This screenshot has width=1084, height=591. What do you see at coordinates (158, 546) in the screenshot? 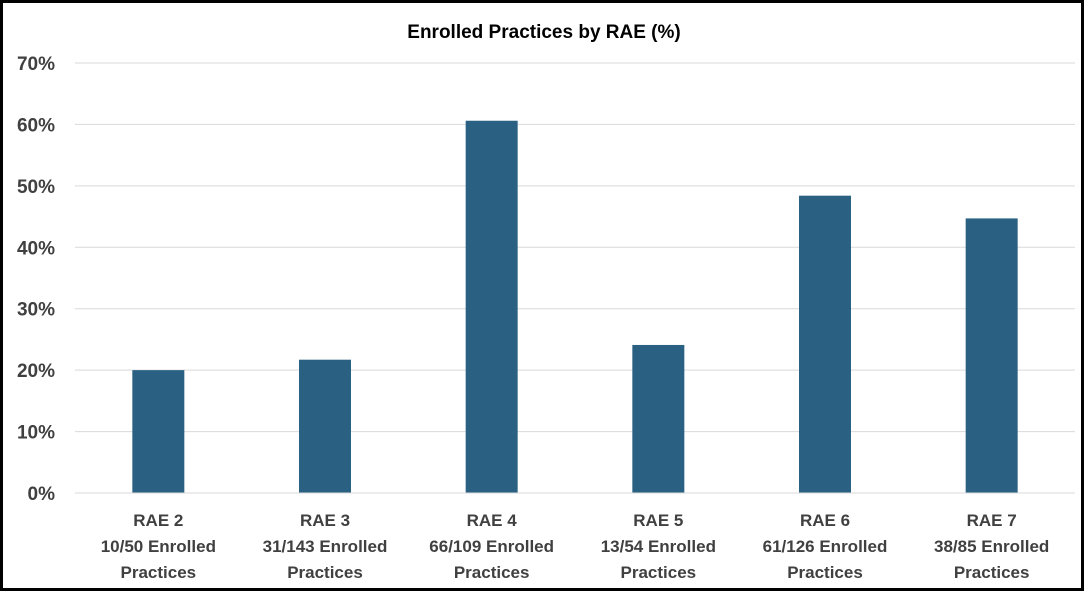
I see `x-tick-label: RAE 2 10/50 Enrolled Practices` at bounding box center [158, 546].